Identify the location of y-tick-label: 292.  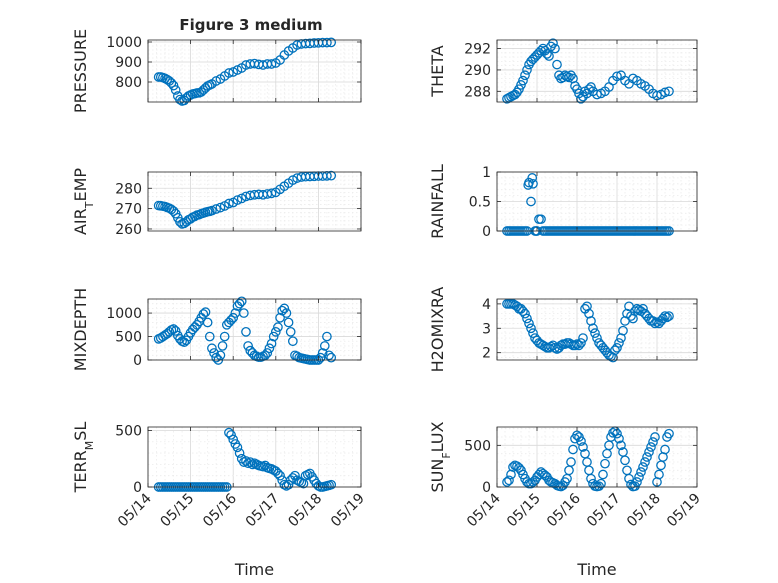
(477, 50).